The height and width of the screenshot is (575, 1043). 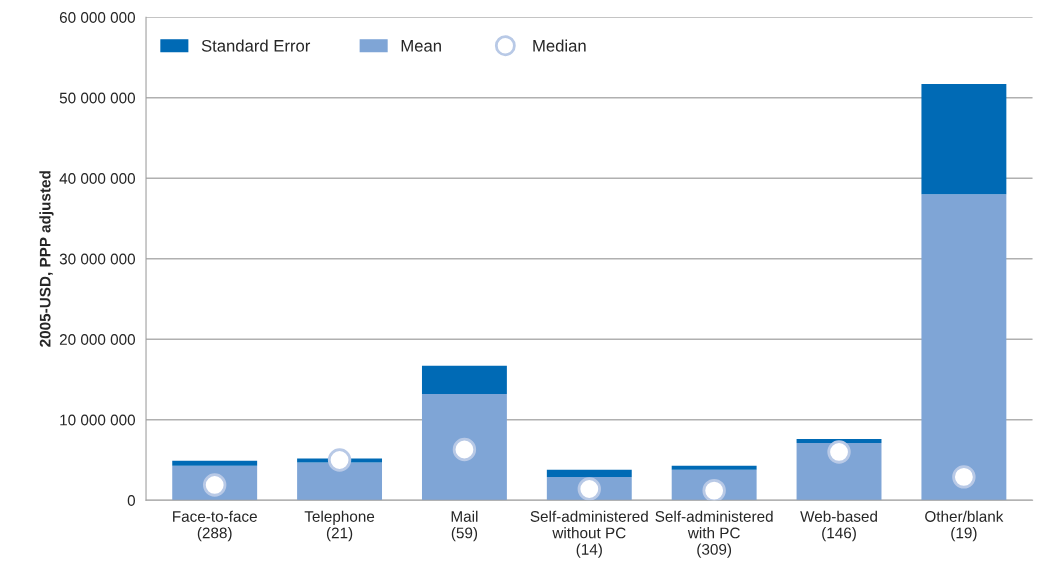 I want to click on x-tick-label: Web-based (146), so click(x=838, y=526).